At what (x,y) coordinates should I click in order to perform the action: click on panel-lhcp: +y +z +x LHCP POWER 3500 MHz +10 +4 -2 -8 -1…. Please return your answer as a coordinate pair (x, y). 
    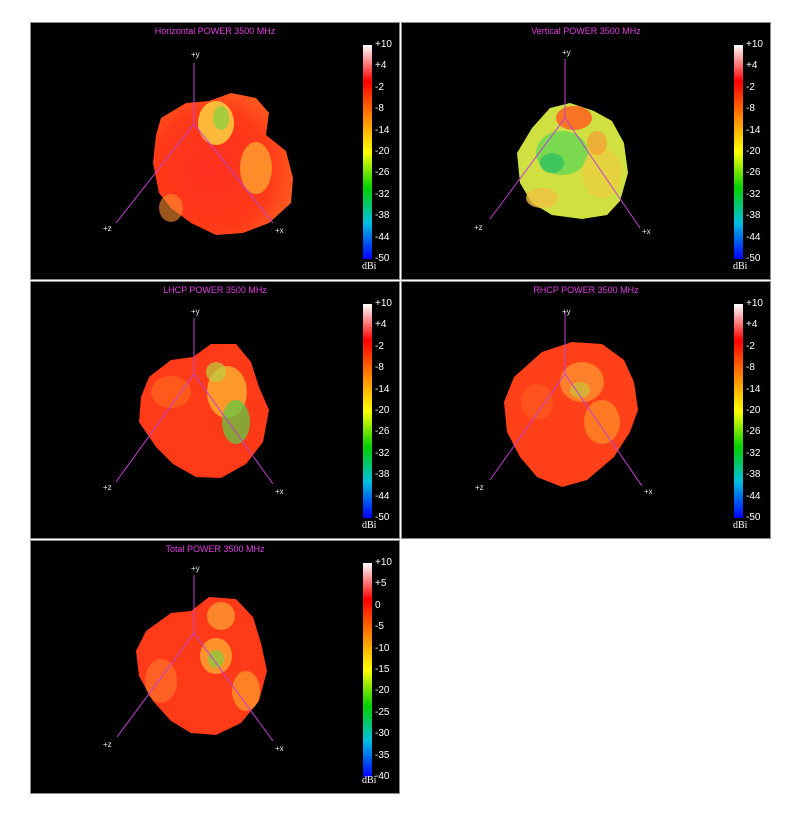
    Looking at the image, I should click on (215, 410).